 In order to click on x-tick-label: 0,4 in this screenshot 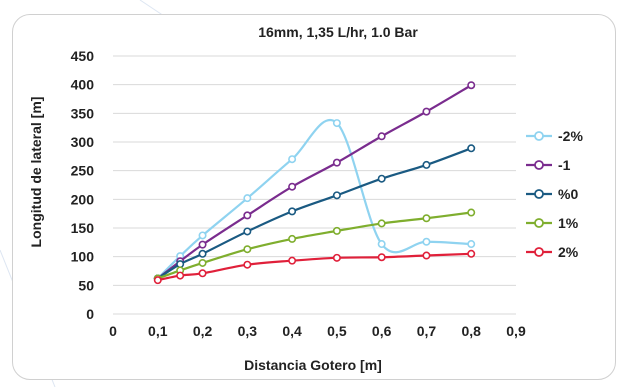, I will do `click(292, 331)`.